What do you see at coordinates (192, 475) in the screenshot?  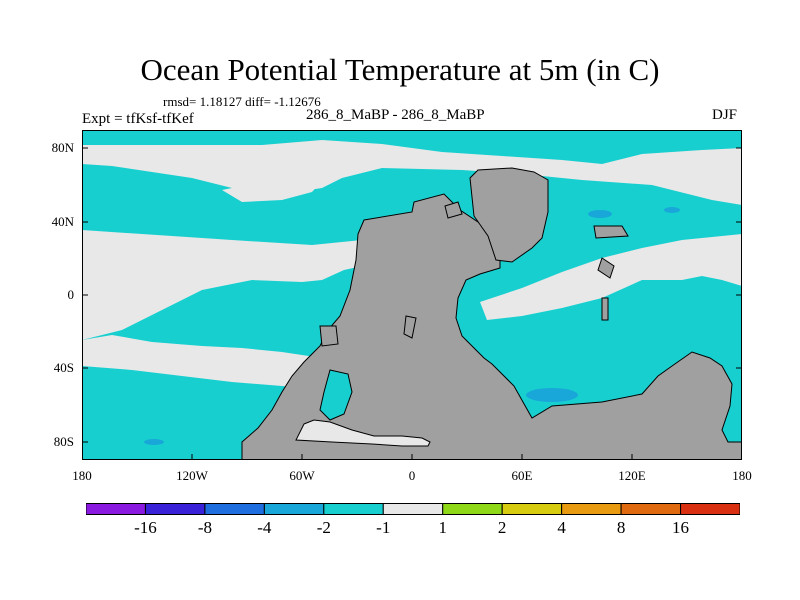 I see `longitude-label: 120W` at bounding box center [192, 475].